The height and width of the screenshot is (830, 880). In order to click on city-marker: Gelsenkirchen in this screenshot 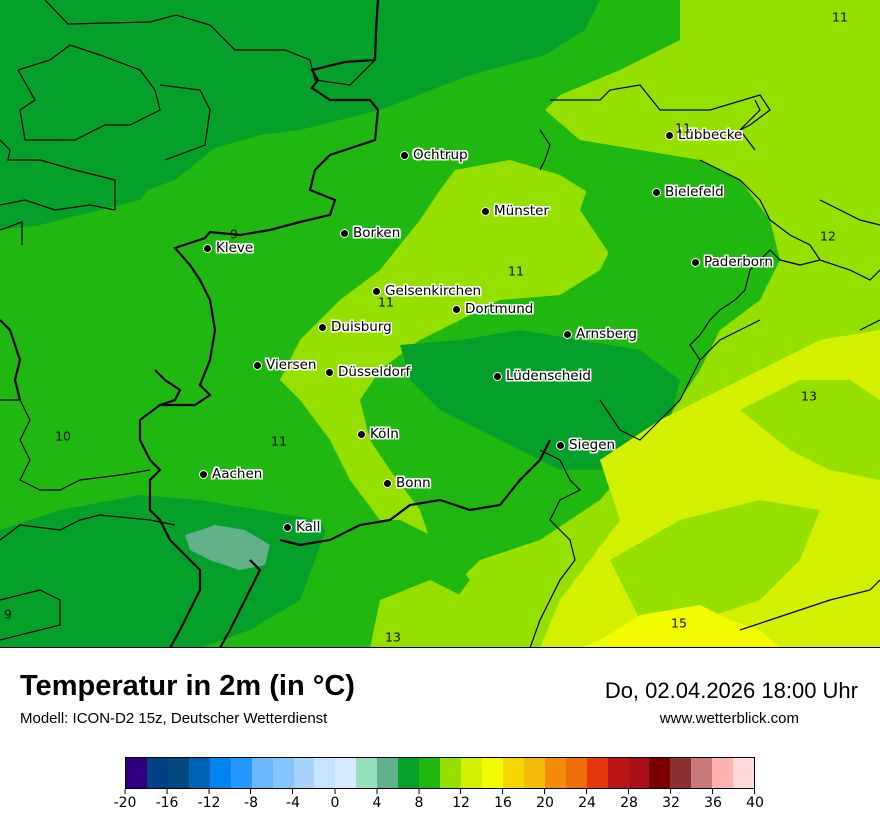, I will do `click(426, 291)`.